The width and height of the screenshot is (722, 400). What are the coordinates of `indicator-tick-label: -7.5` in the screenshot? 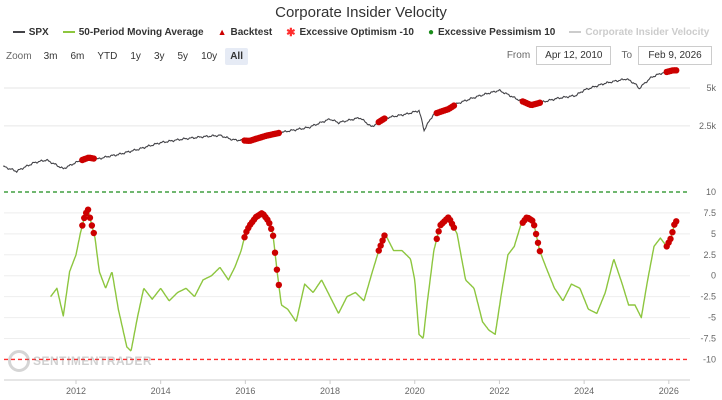 It's located at (708, 339).